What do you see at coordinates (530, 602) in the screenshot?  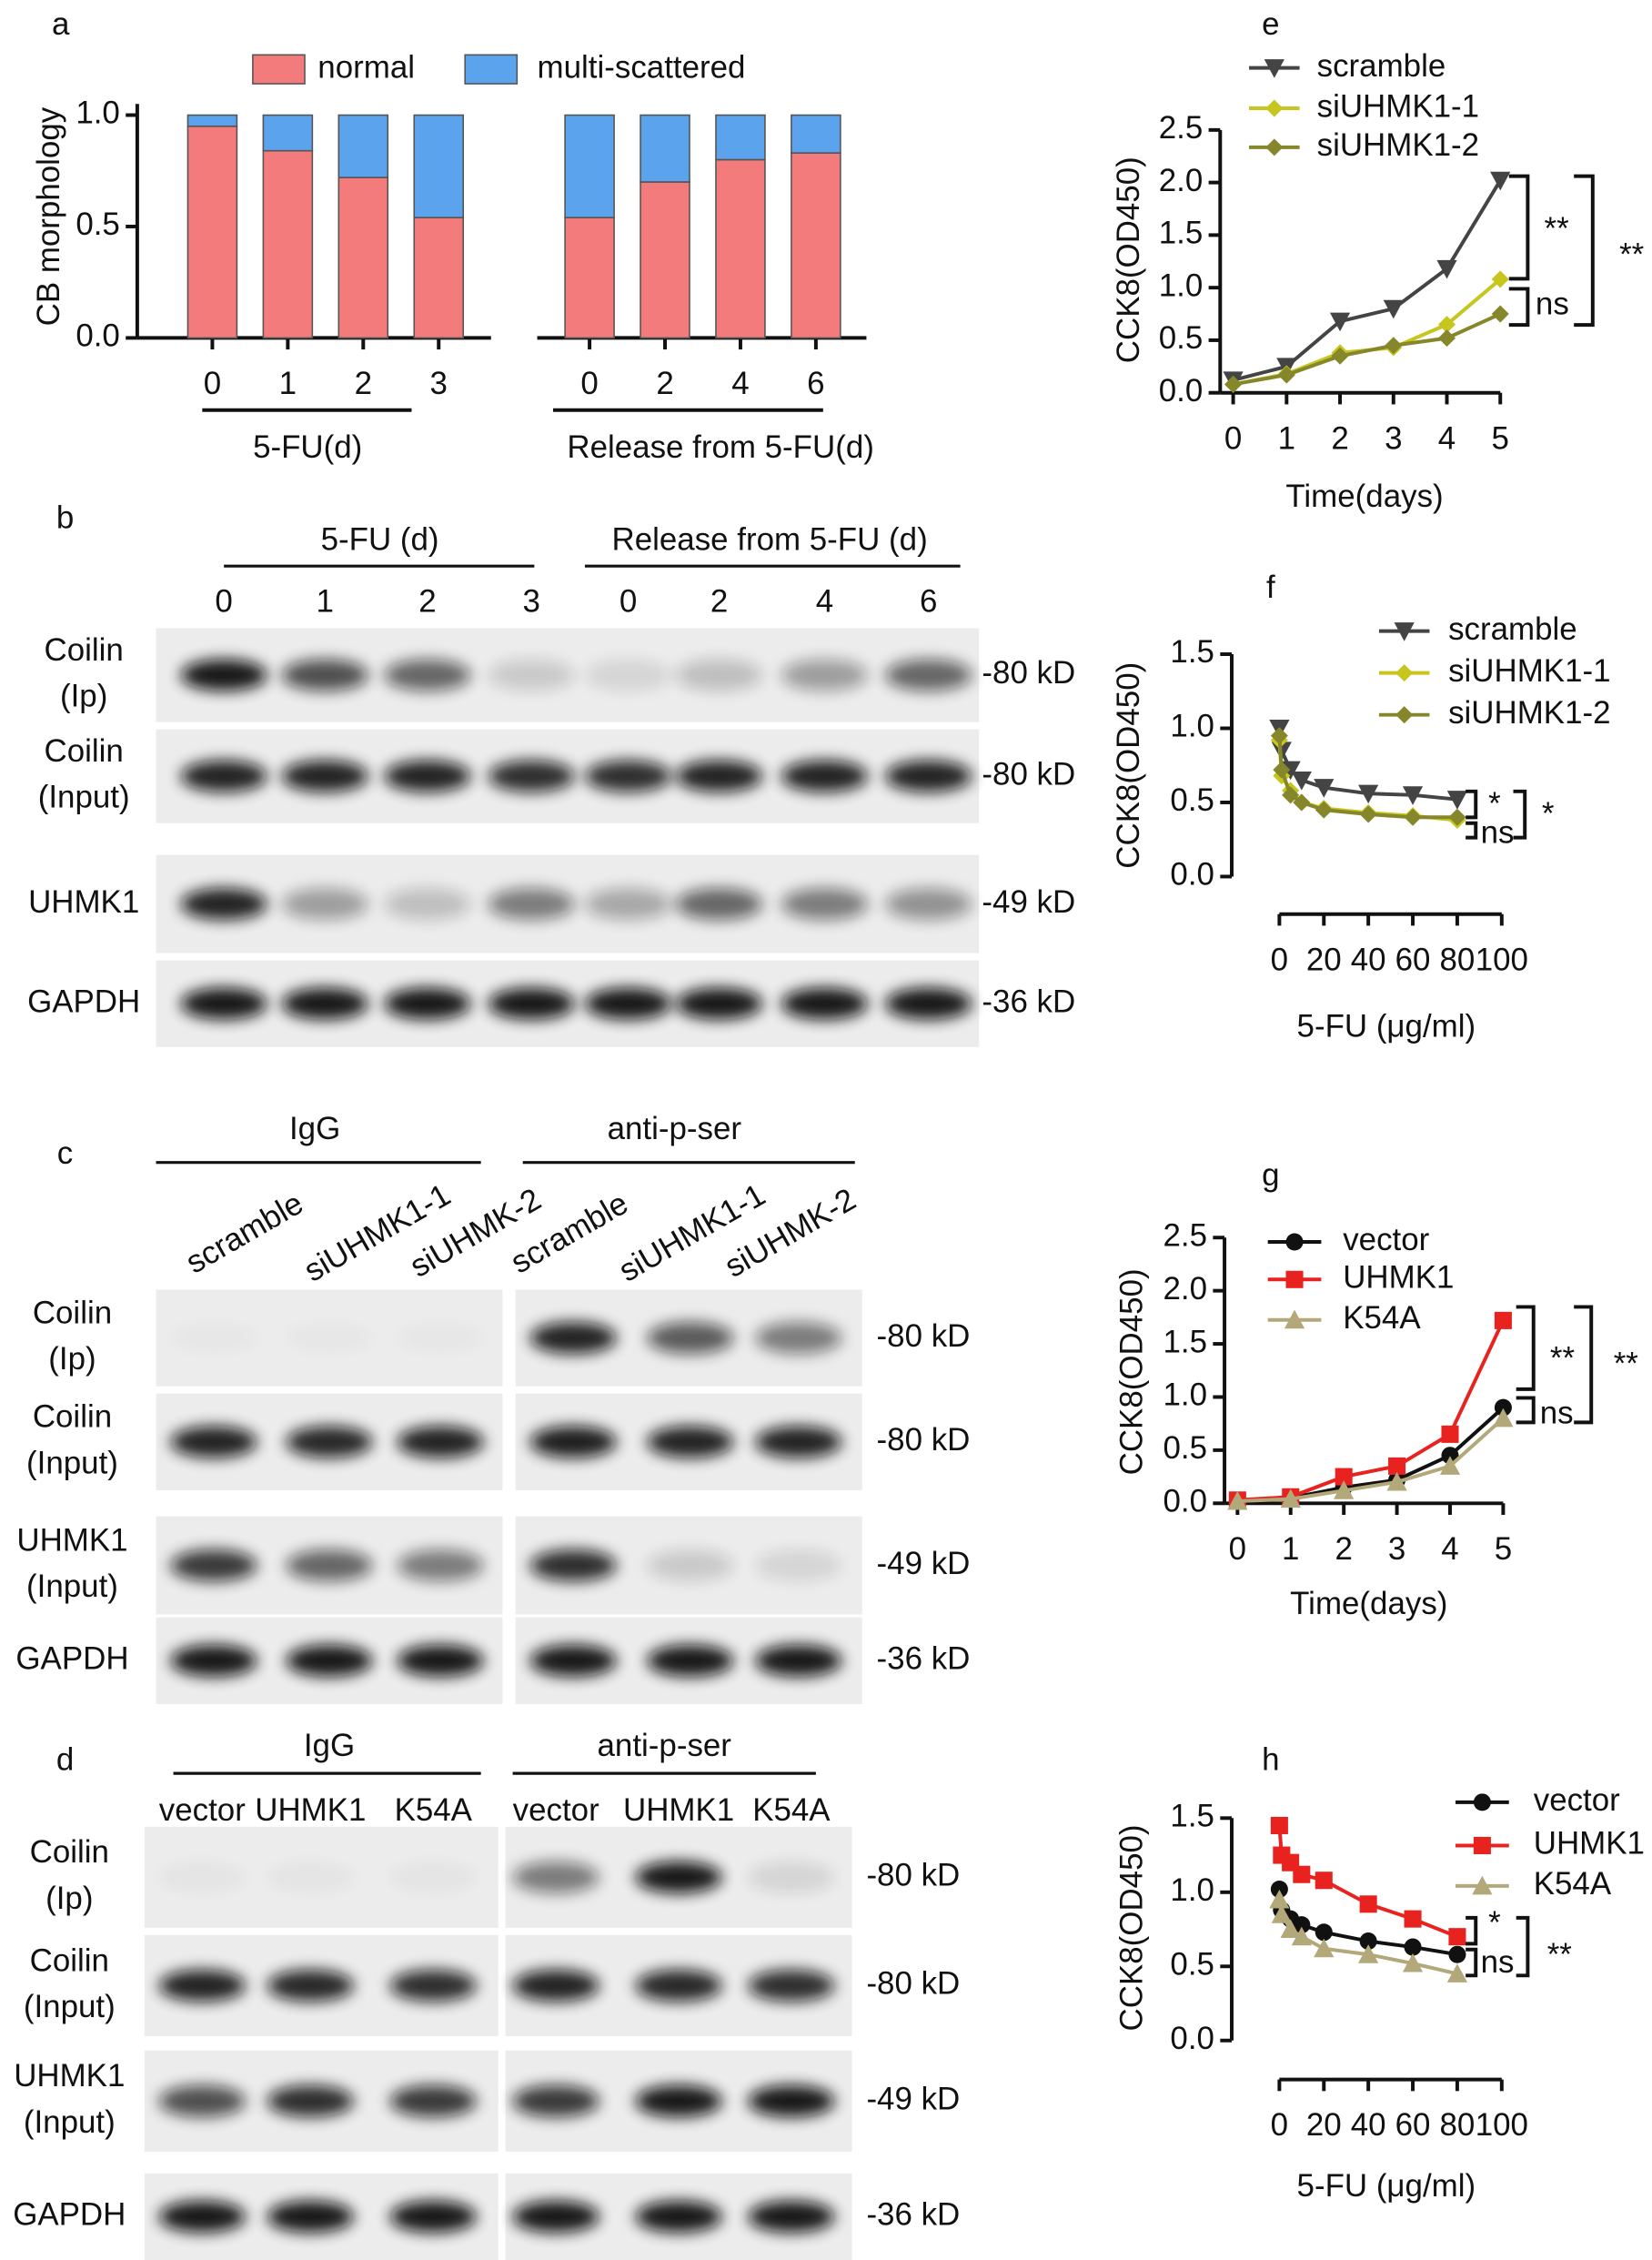 I see `lane-label: 3` at bounding box center [530, 602].